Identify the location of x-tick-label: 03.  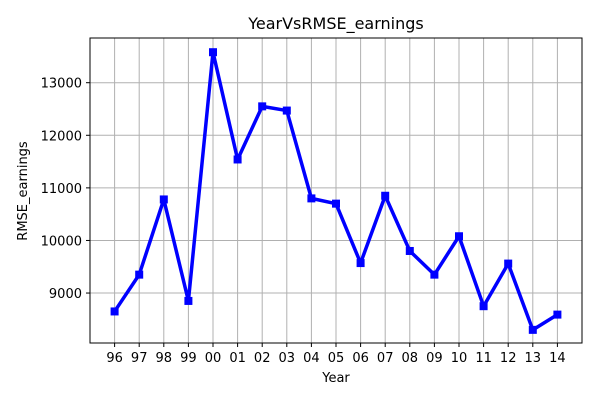
(287, 358).